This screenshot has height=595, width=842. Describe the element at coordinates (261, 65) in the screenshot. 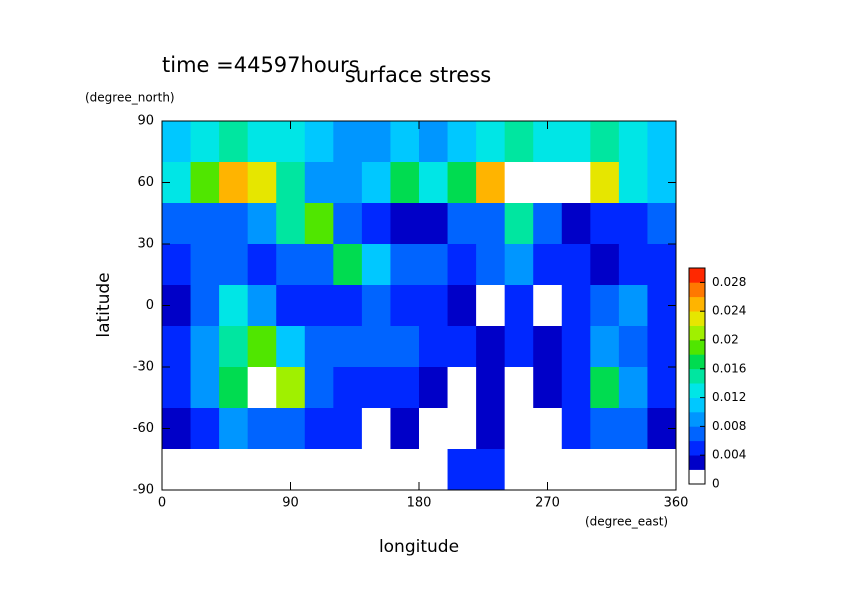

I see `time-label: time =44597hours` at that location.